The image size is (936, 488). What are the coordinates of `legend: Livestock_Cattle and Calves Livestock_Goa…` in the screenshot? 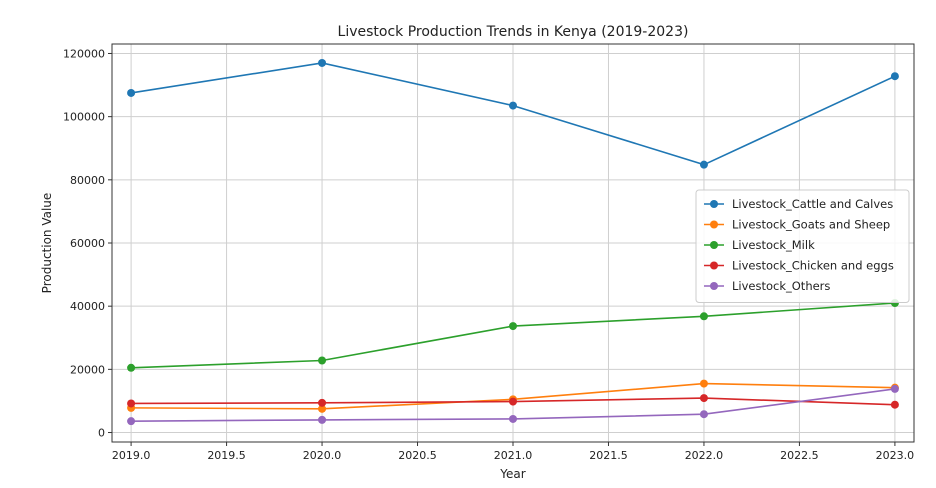 It's located at (802, 246).